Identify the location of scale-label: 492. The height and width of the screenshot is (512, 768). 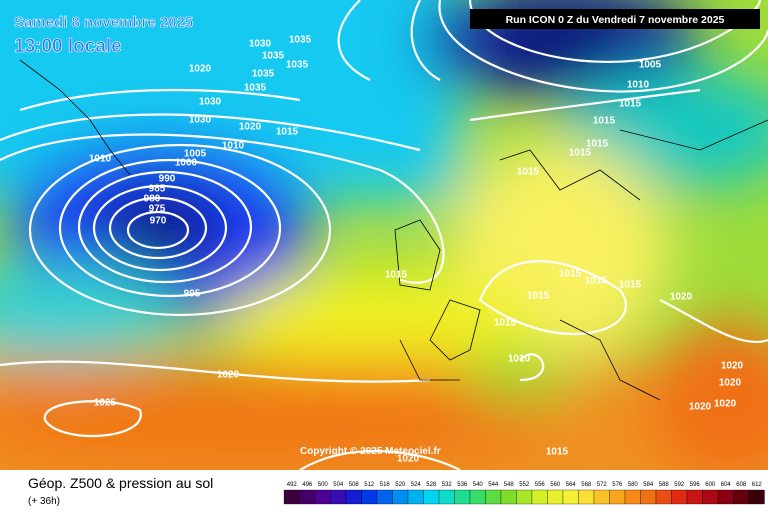
(292, 485).